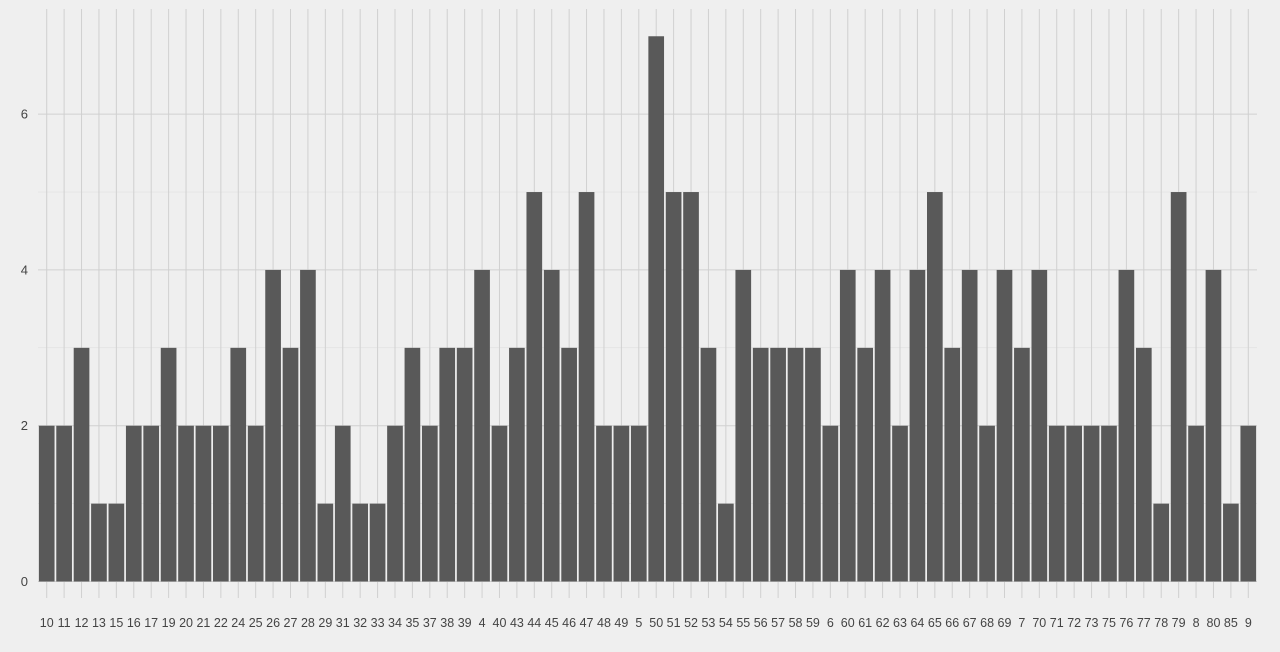 This screenshot has width=1280, height=652. I want to click on x-tick-label: 62, so click(883, 623).